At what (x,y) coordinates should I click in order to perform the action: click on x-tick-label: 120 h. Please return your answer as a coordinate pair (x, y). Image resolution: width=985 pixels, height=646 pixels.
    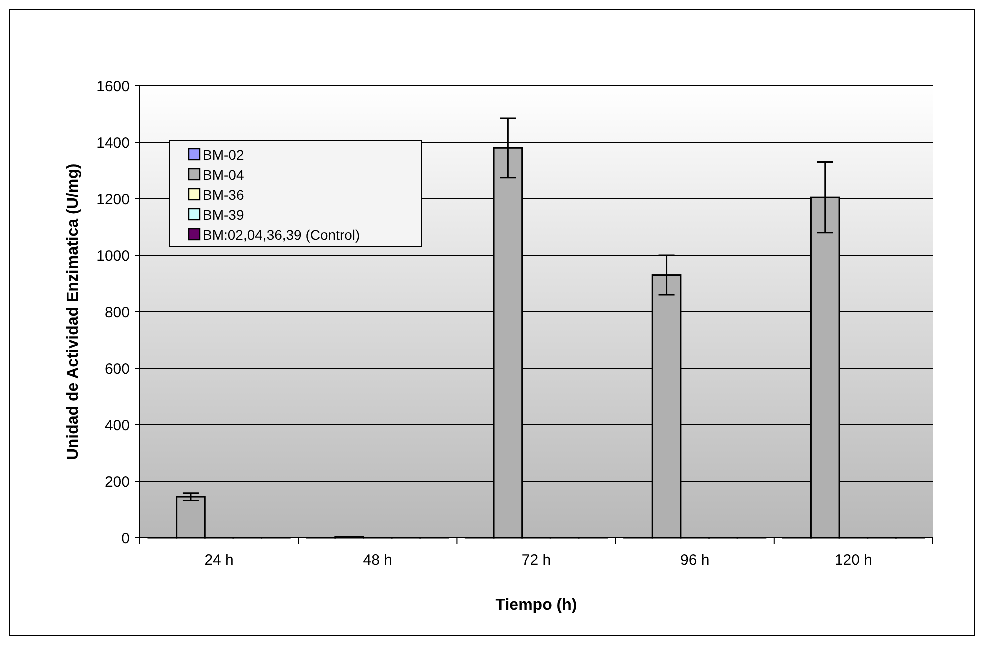
    Looking at the image, I should click on (853, 560).